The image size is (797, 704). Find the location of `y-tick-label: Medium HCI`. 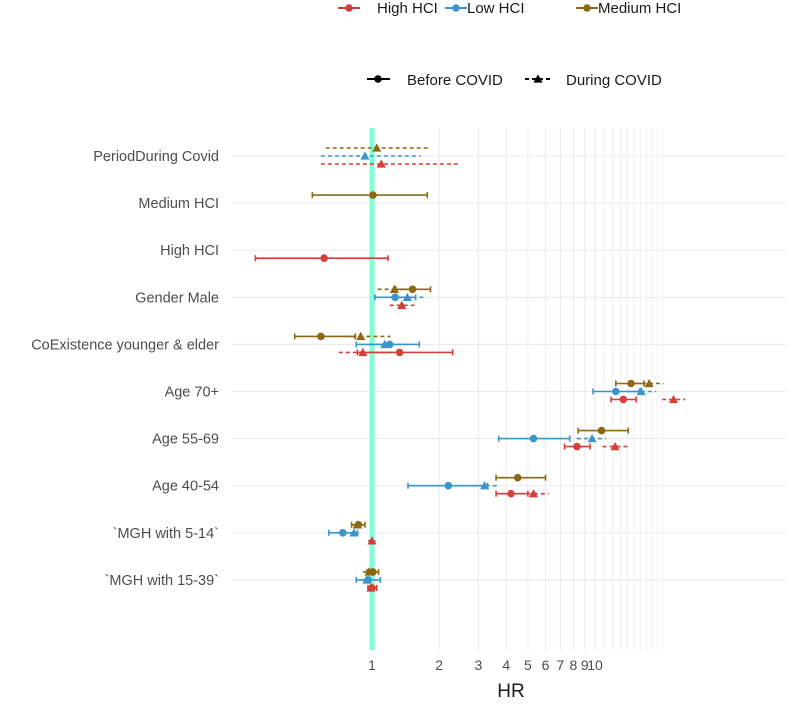

y-tick-label: Medium HCI is located at coordinates (178, 204).